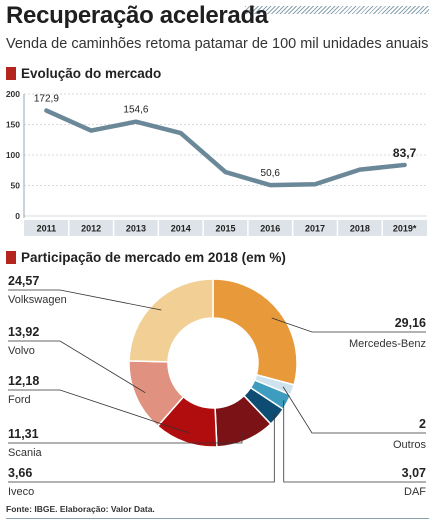 Image resolution: width=435 pixels, height=522 pixels. Describe the element at coordinates (23, 434) in the screenshot. I see `slice-value-label: 11,31` at that location.